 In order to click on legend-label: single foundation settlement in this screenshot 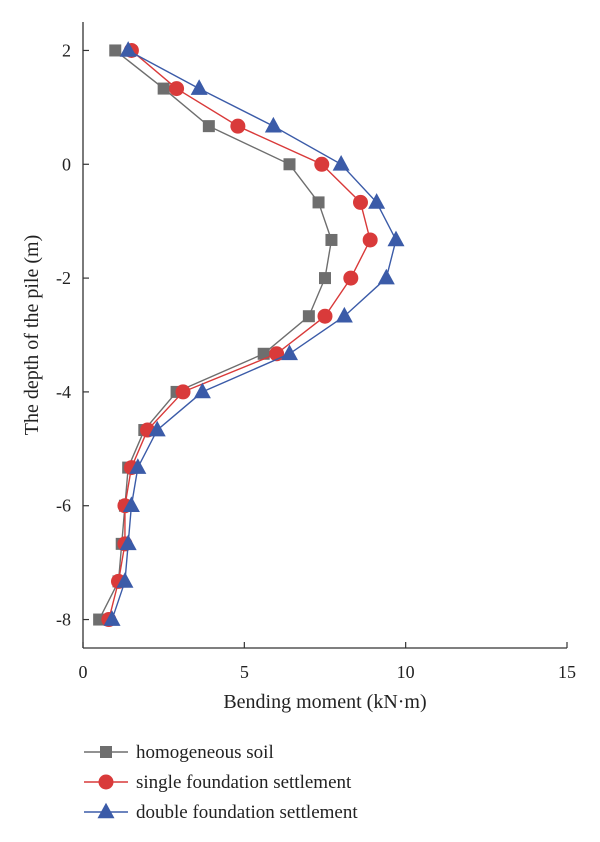, I will do `click(244, 782)`.